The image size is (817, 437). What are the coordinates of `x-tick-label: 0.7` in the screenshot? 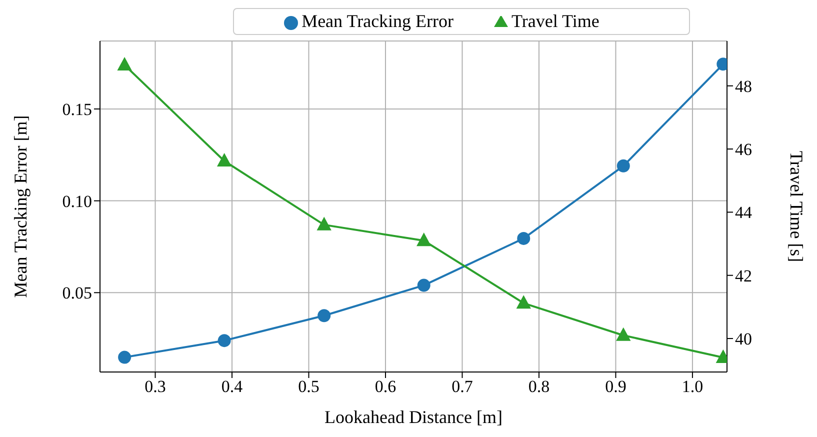 It's located at (463, 386).